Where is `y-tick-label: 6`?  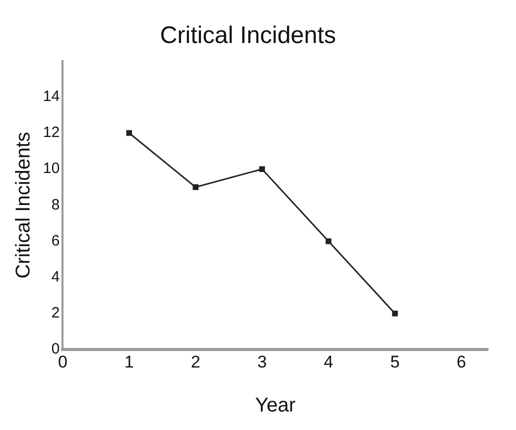
y-tick-label: 6 is located at coordinates (55, 241).